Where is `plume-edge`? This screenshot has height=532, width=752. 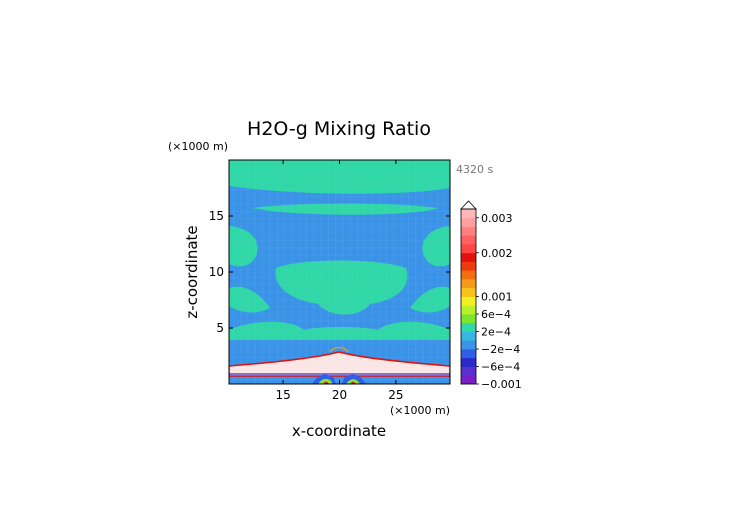
plume-edge is located at coordinates (339, 349).